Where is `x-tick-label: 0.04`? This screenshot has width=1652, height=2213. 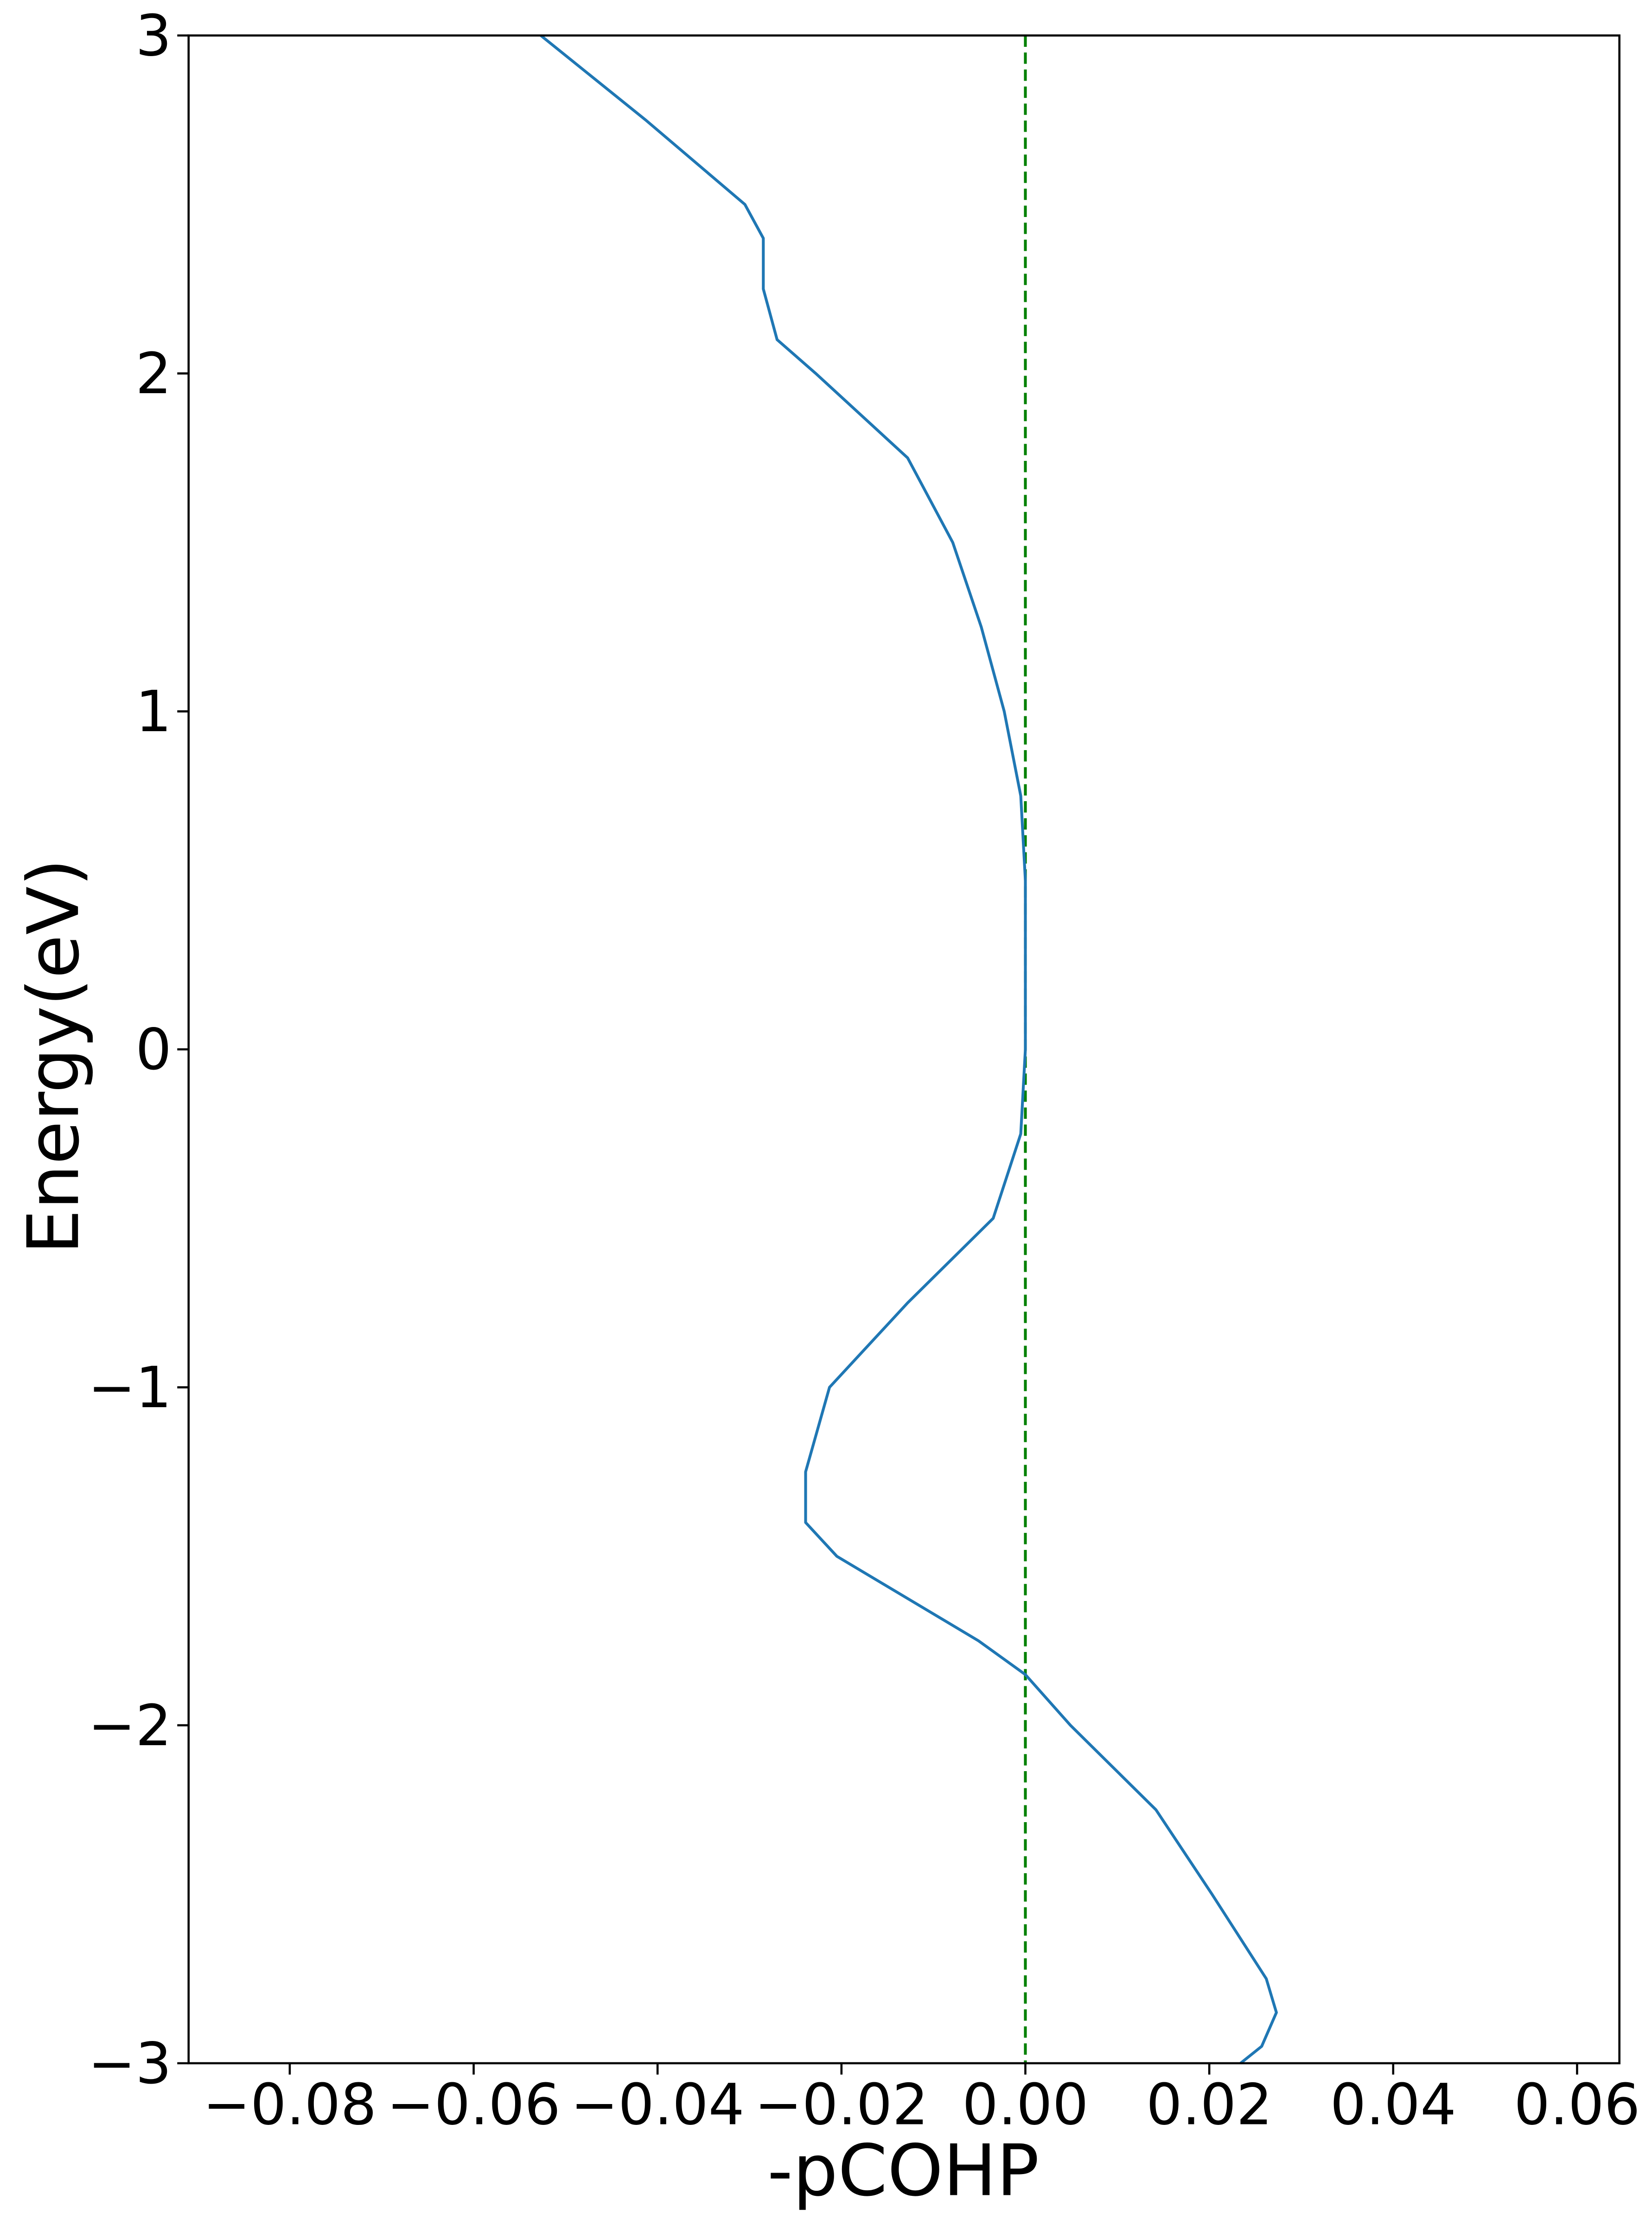
x-tick-label: 0.04 is located at coordinates (1393, 2104).